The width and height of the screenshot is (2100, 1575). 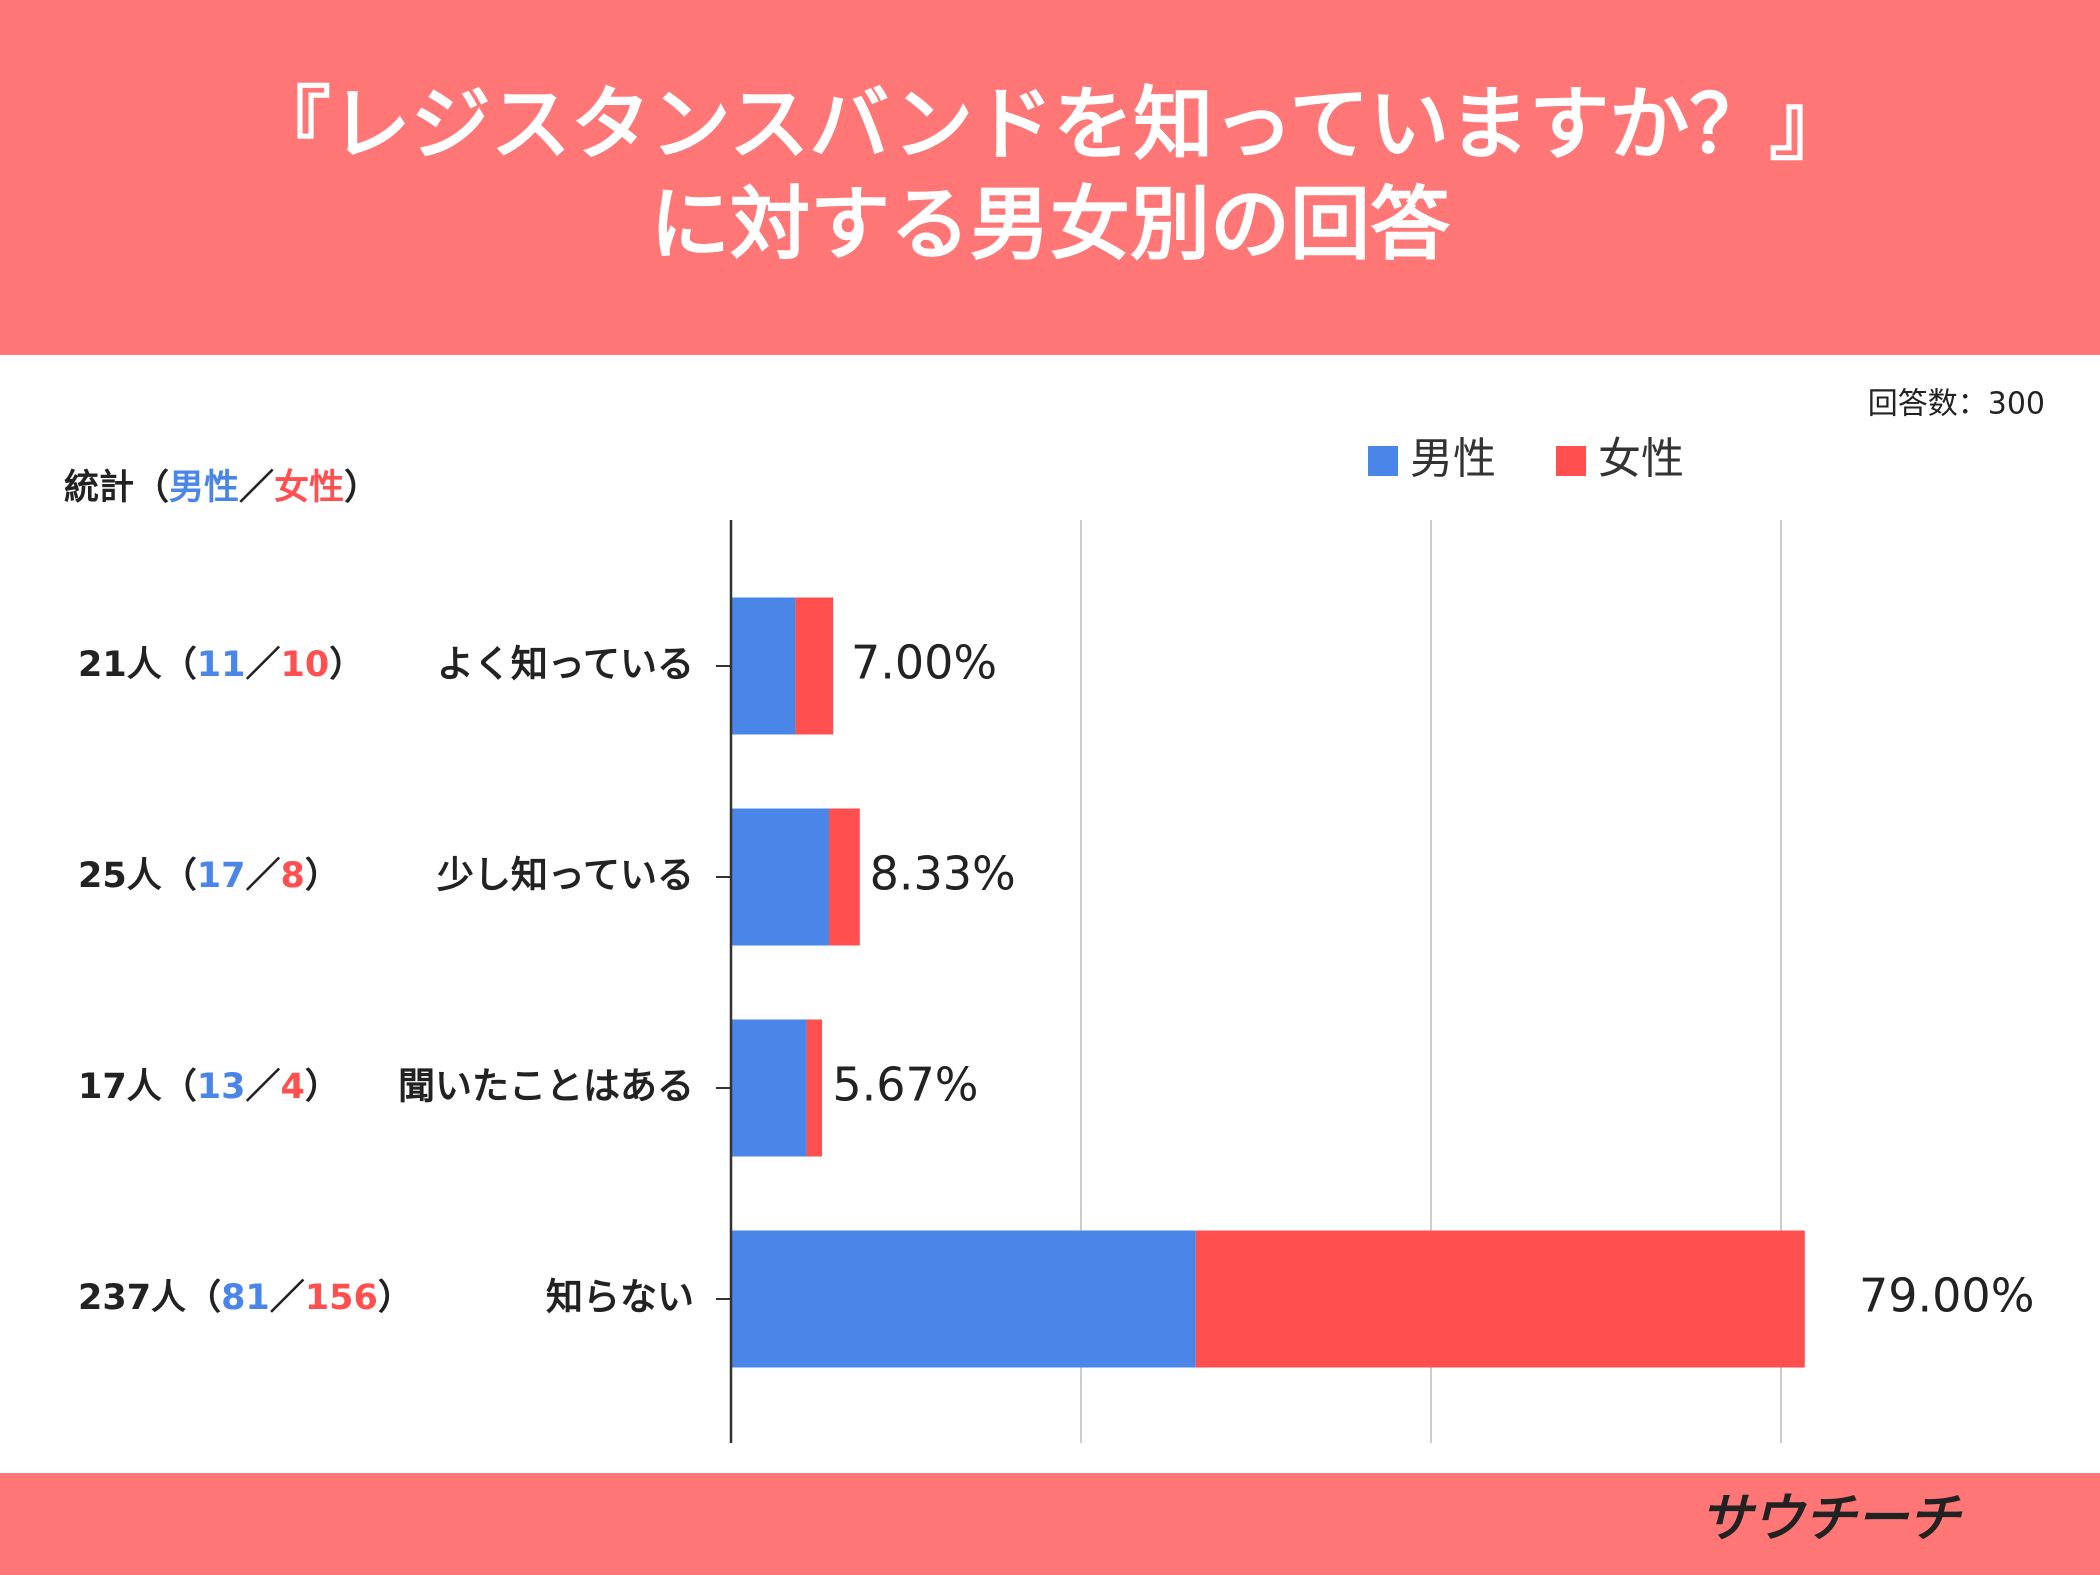 What do you see at coordinates (292, 876) in the screenshot?
I see `stats-female: 8` at bounding box center [292, 876].